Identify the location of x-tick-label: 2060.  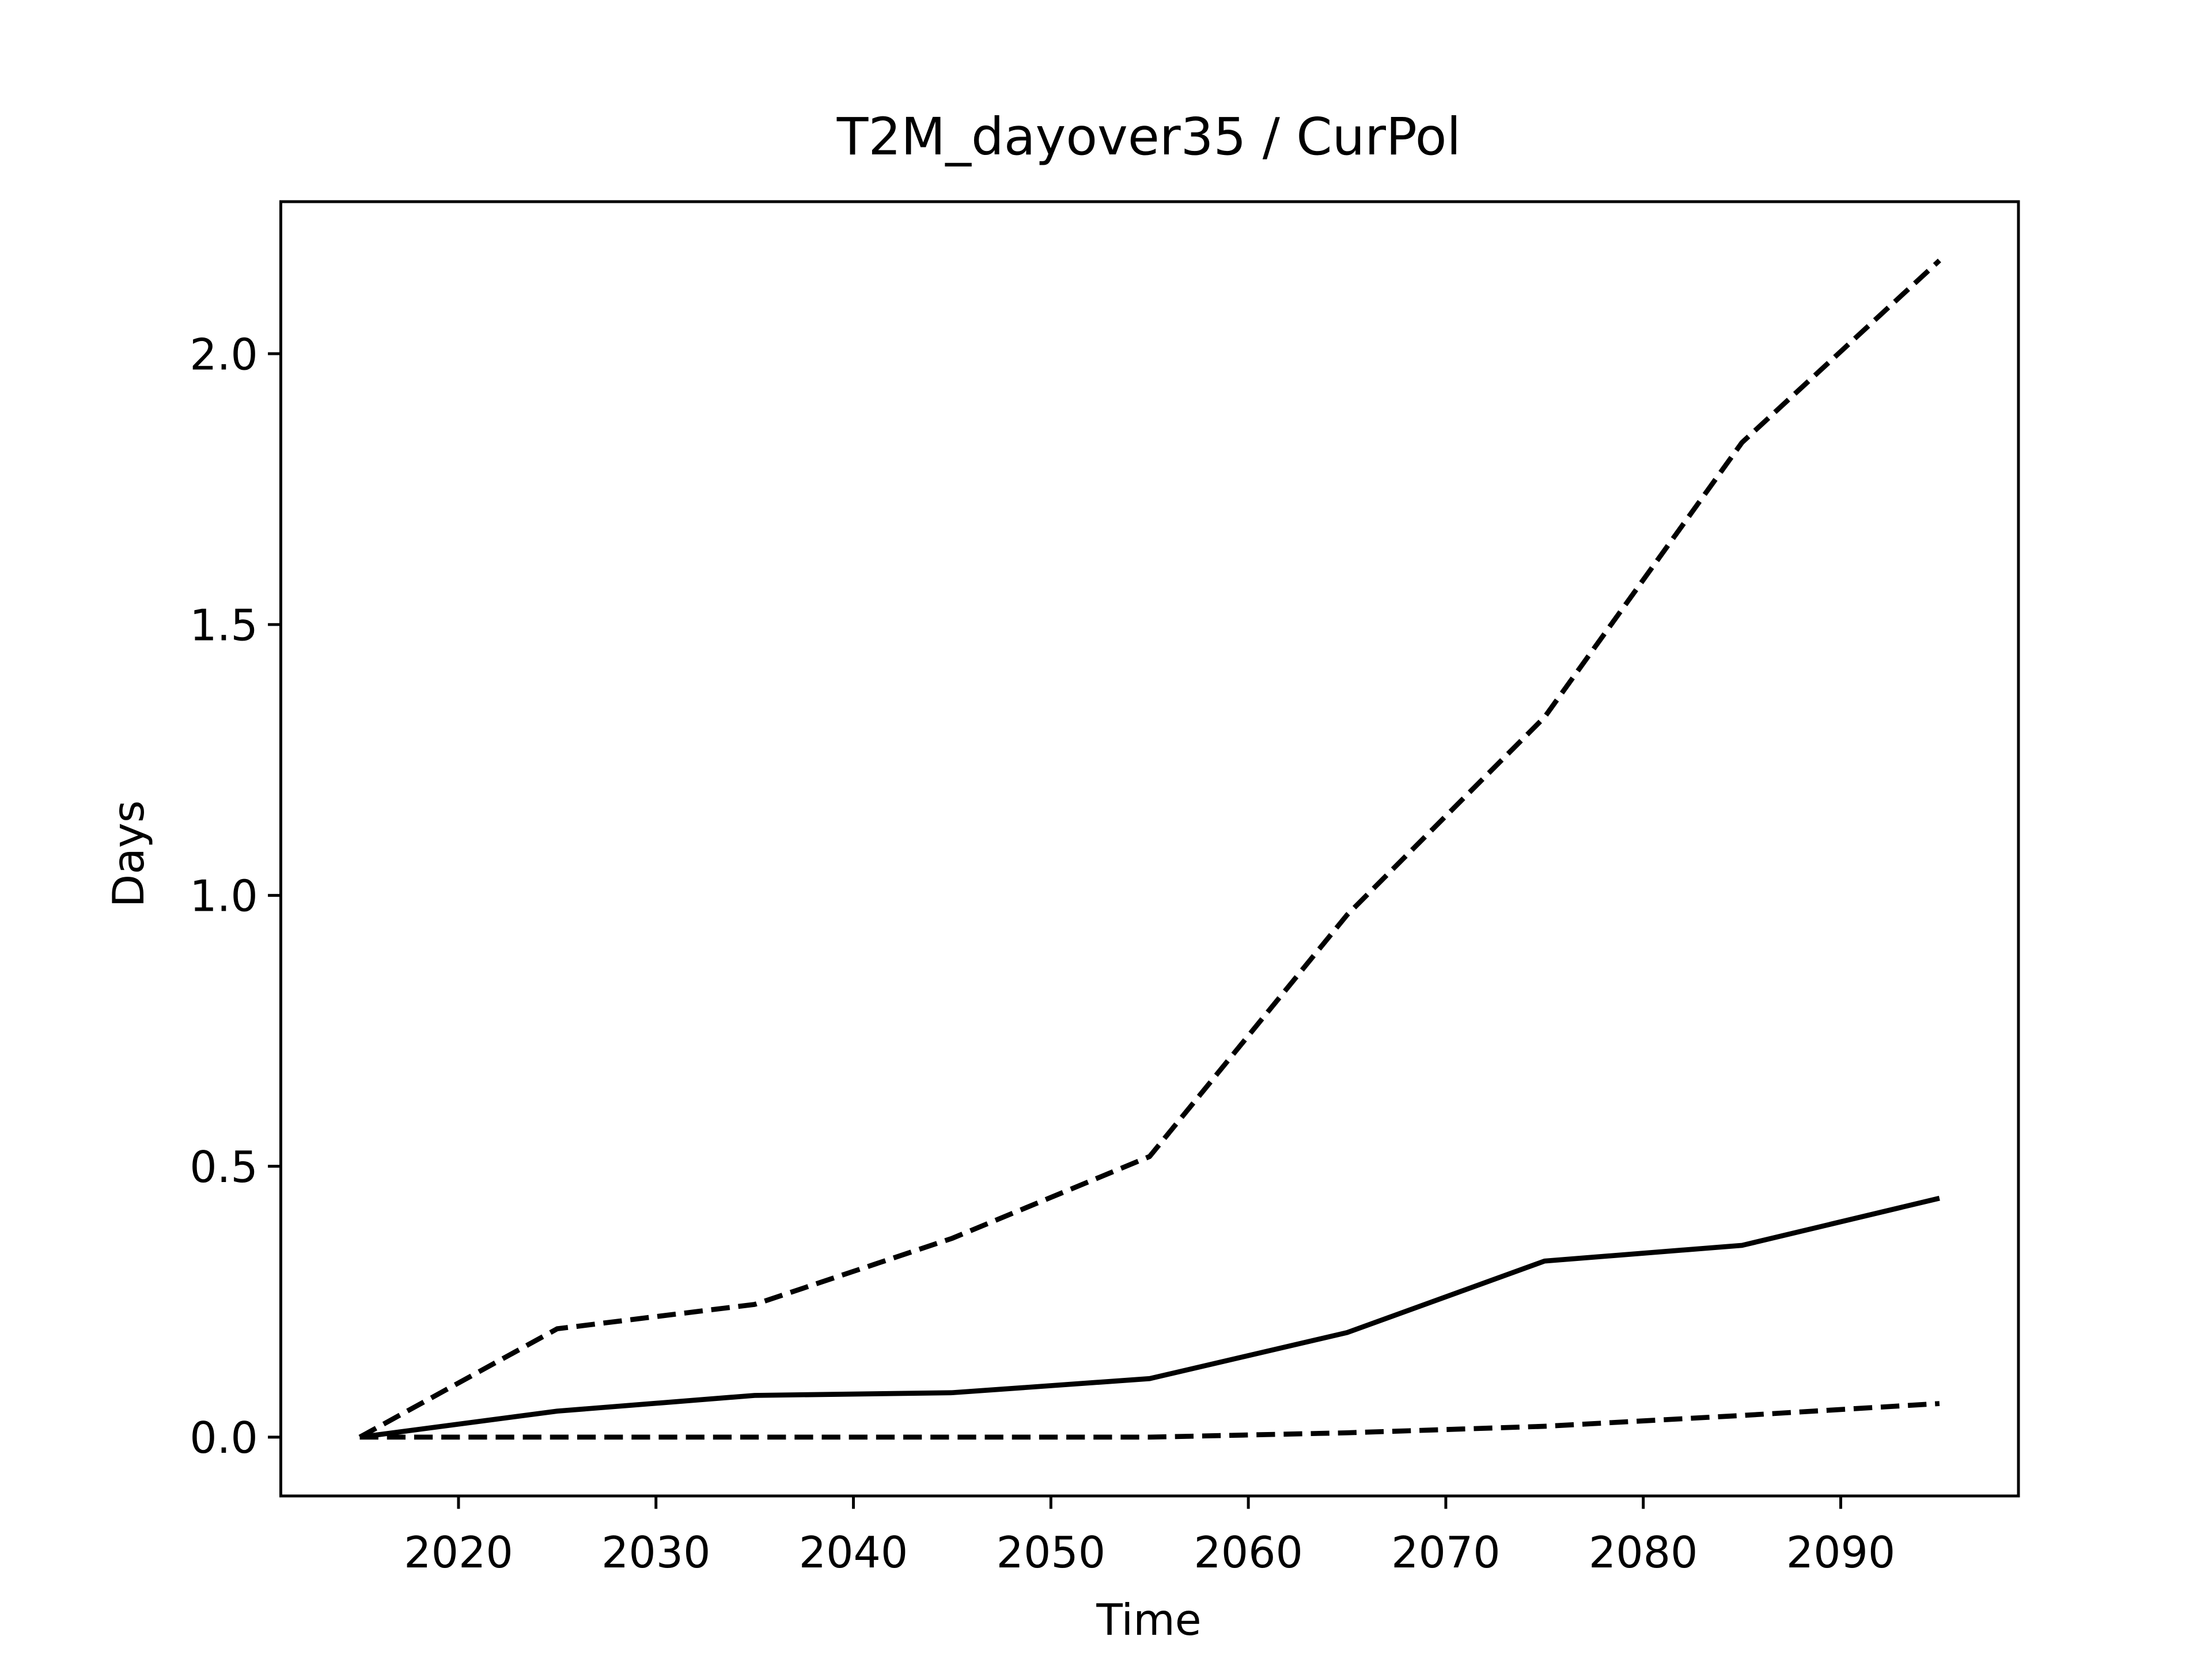
(1248, 1553).